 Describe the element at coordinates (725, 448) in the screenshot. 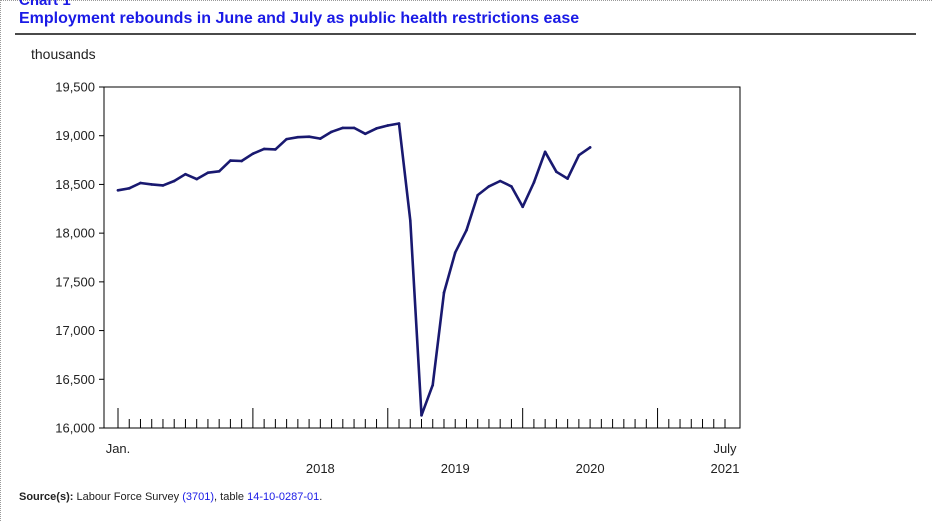

I see `x-tick-label: July` at that location.